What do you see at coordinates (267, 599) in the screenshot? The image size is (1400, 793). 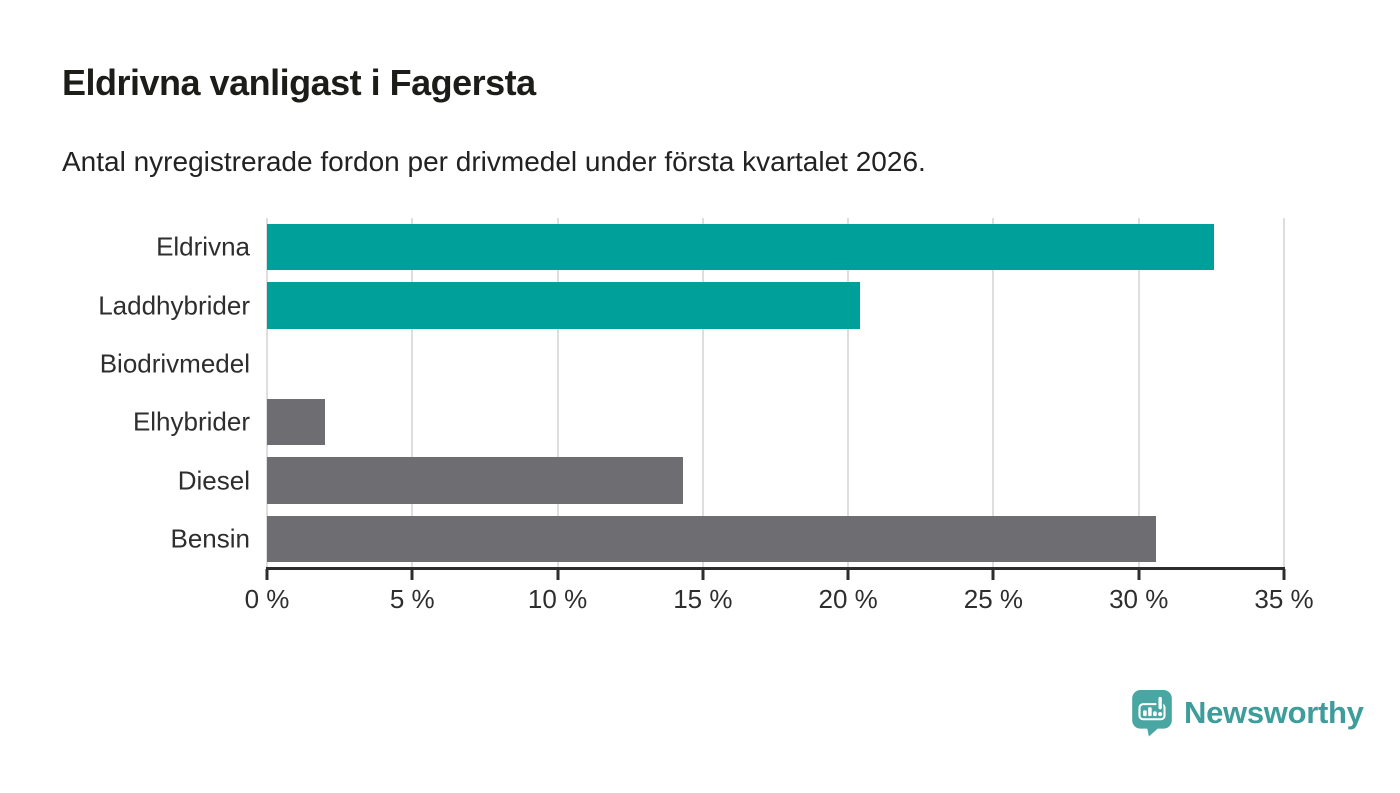 I see `x-tick-label: 0 %` at bounding box center [267, 599].